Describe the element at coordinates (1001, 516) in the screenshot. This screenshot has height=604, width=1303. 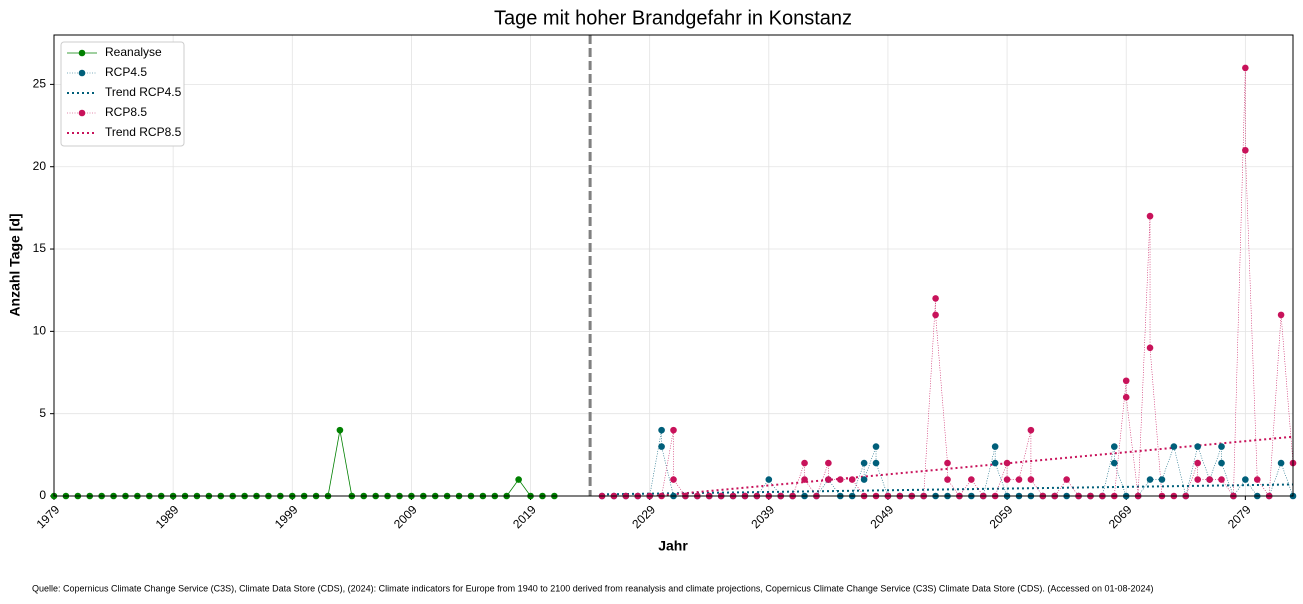
I see `x-tick-label: 2059` at that location.